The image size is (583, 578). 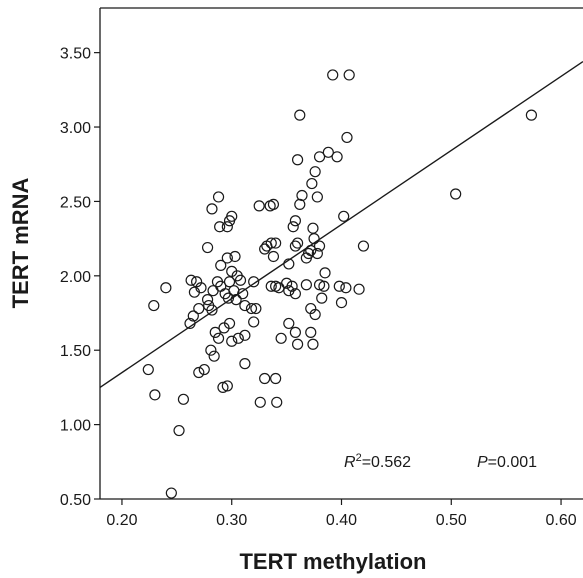 What do you see at coordinates (75, 128) in the screenshot?
I see `y-tick-label: 3.00` at bounding box center [75, 128].